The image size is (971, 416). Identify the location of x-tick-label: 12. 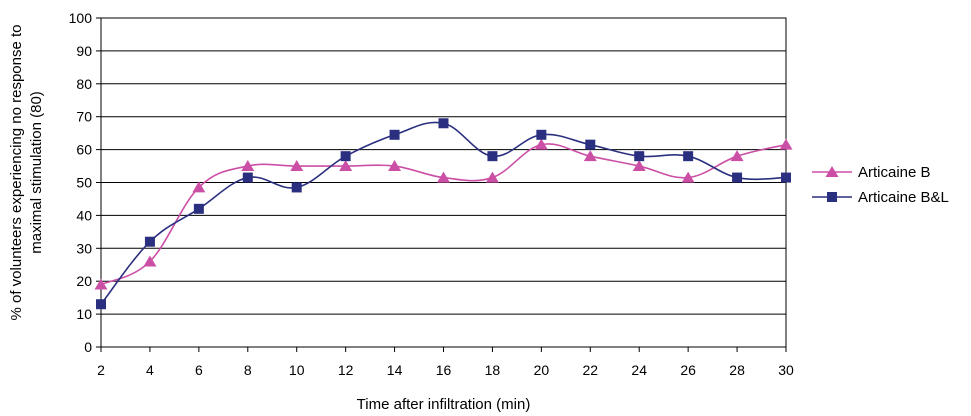
(346, 370).